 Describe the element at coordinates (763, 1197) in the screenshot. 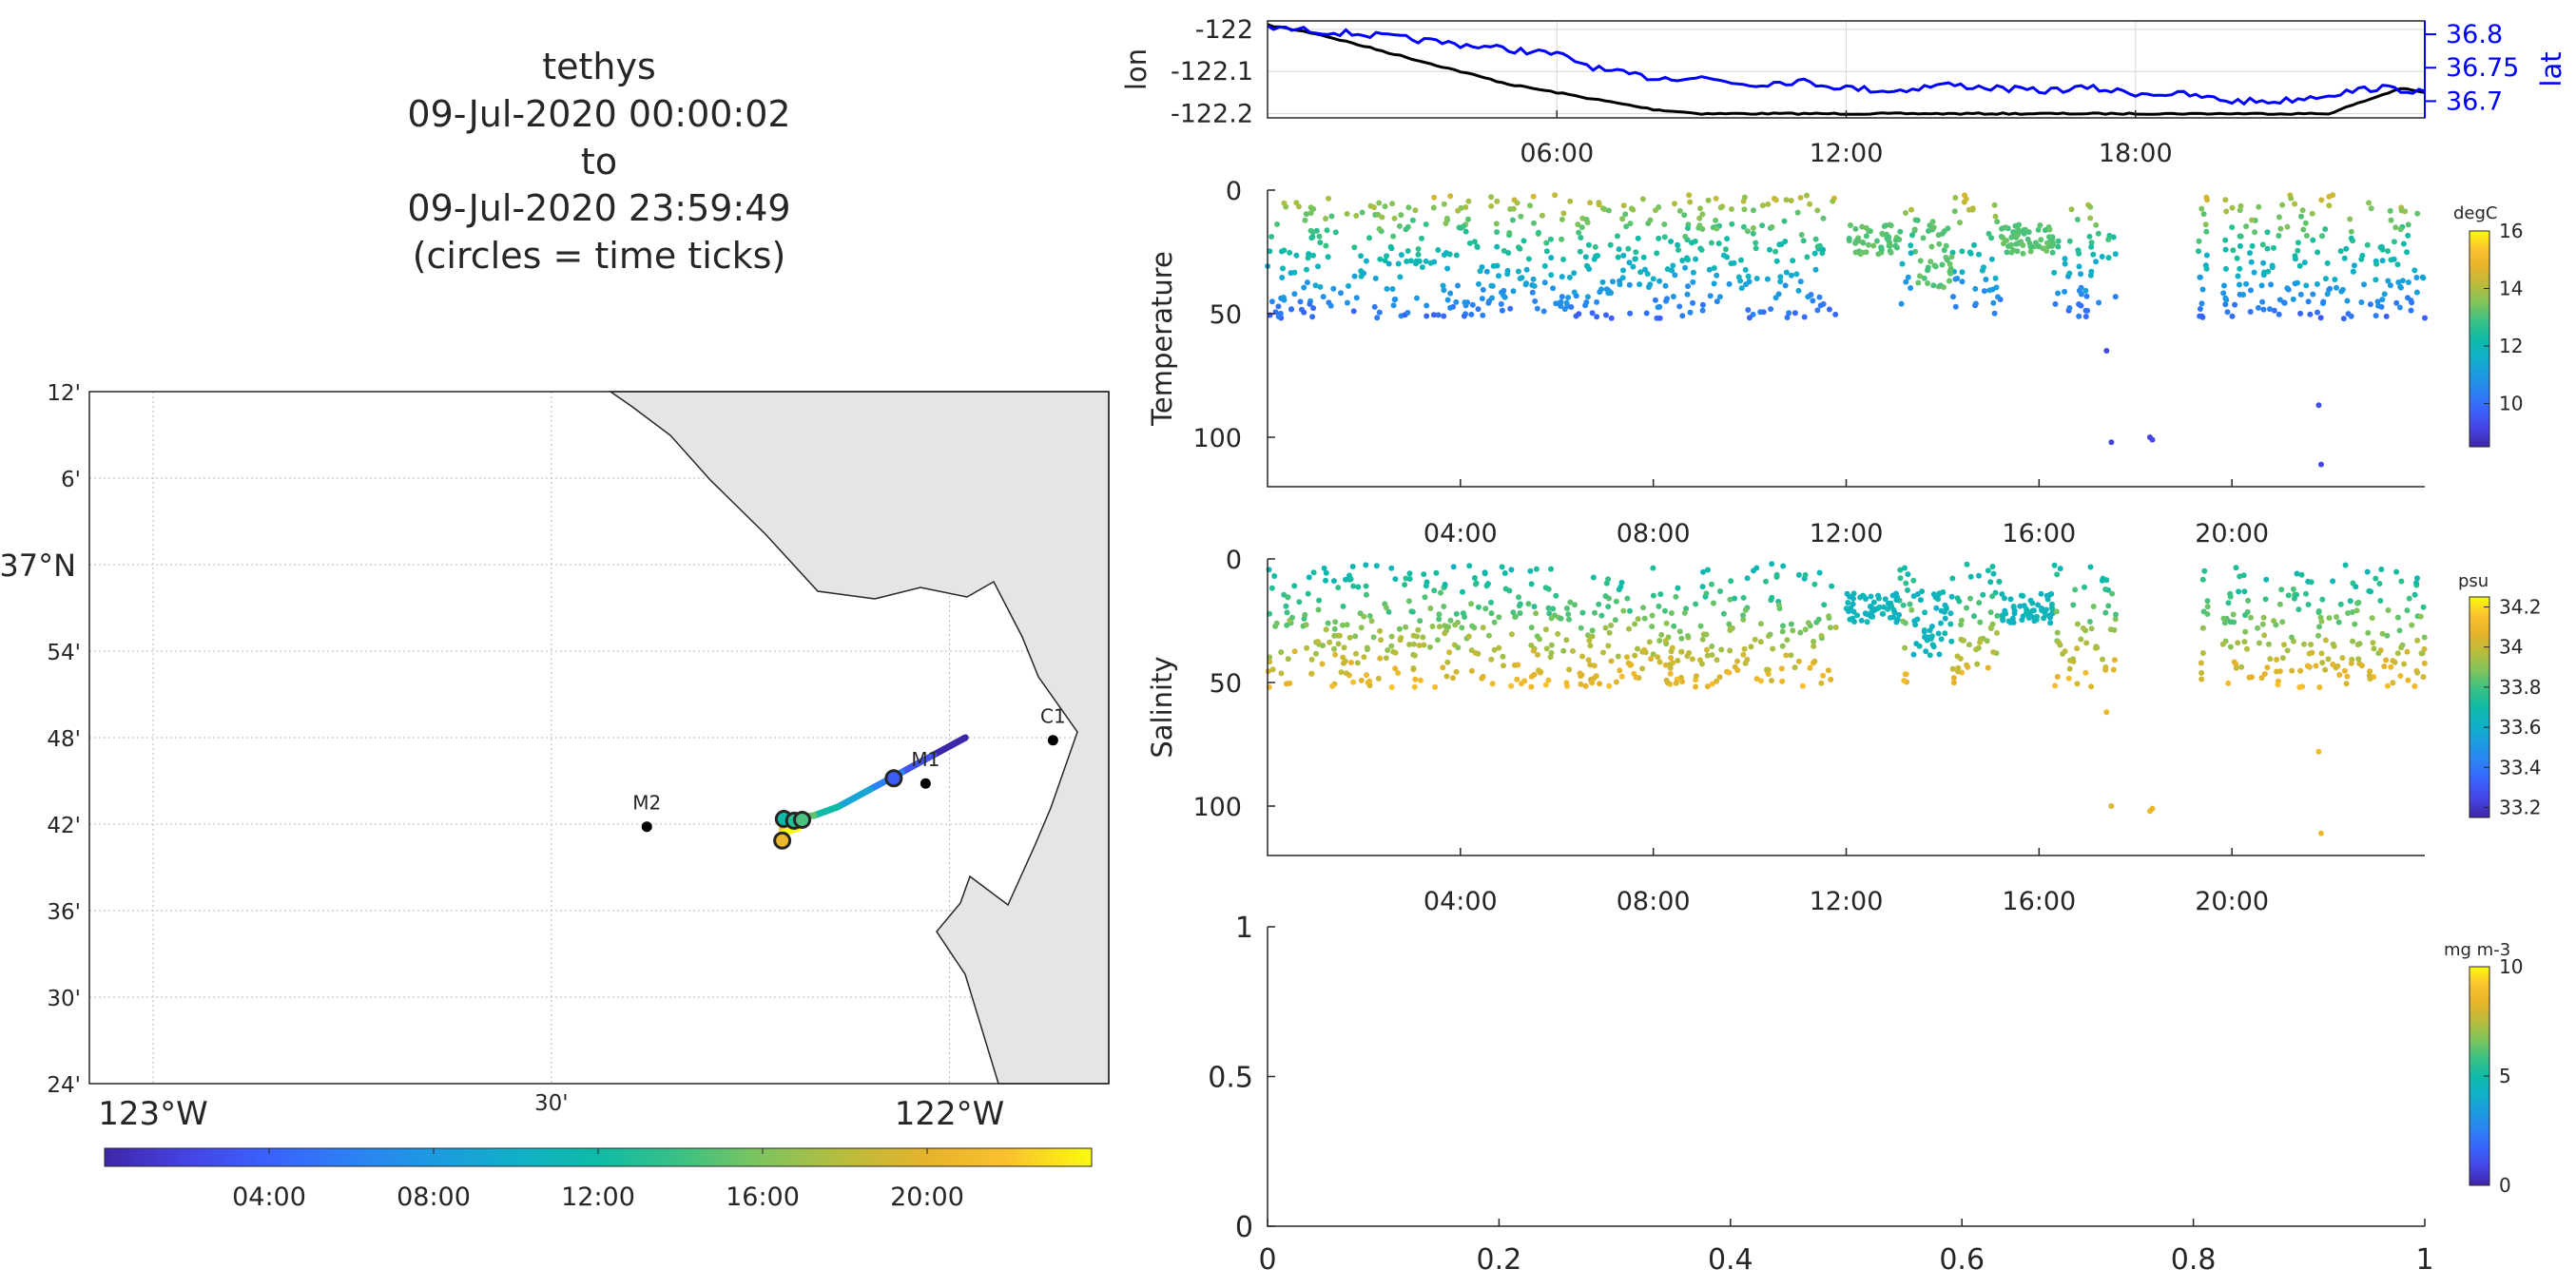

I see `time-colorbar-tick-label: 16:00` at that location.